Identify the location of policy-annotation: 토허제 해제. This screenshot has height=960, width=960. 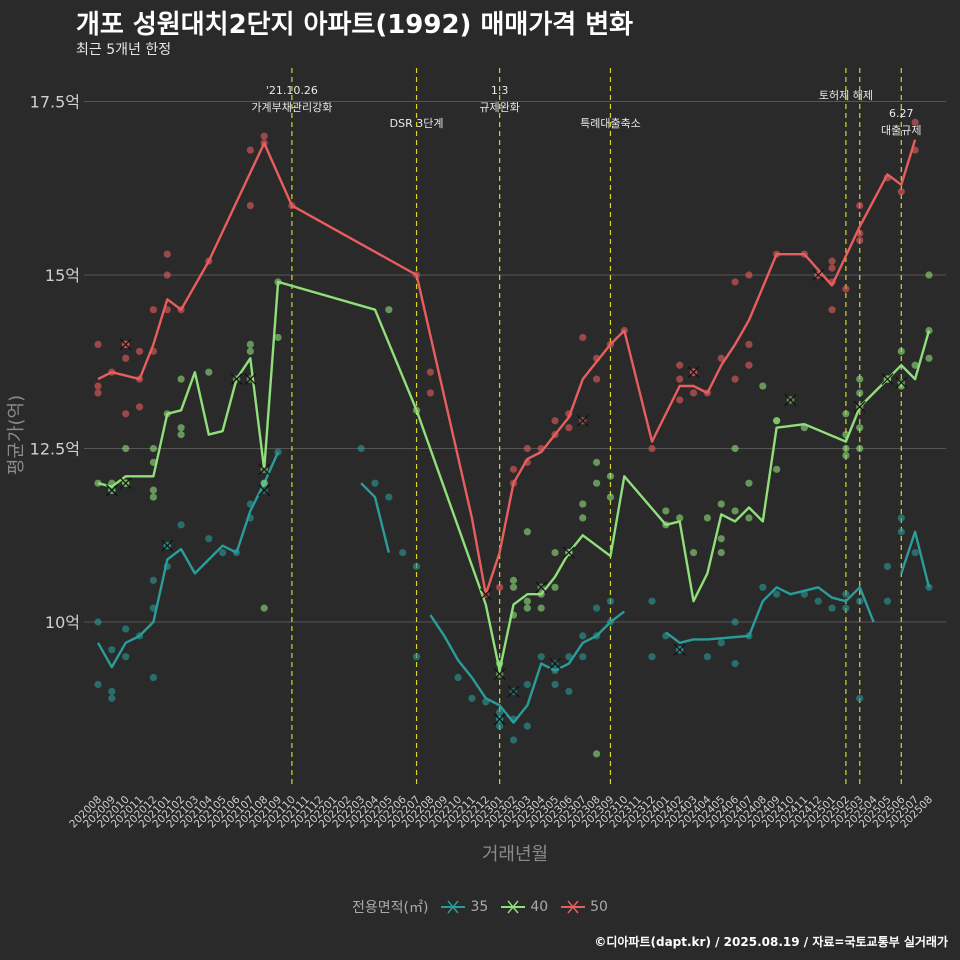
(846, 95).